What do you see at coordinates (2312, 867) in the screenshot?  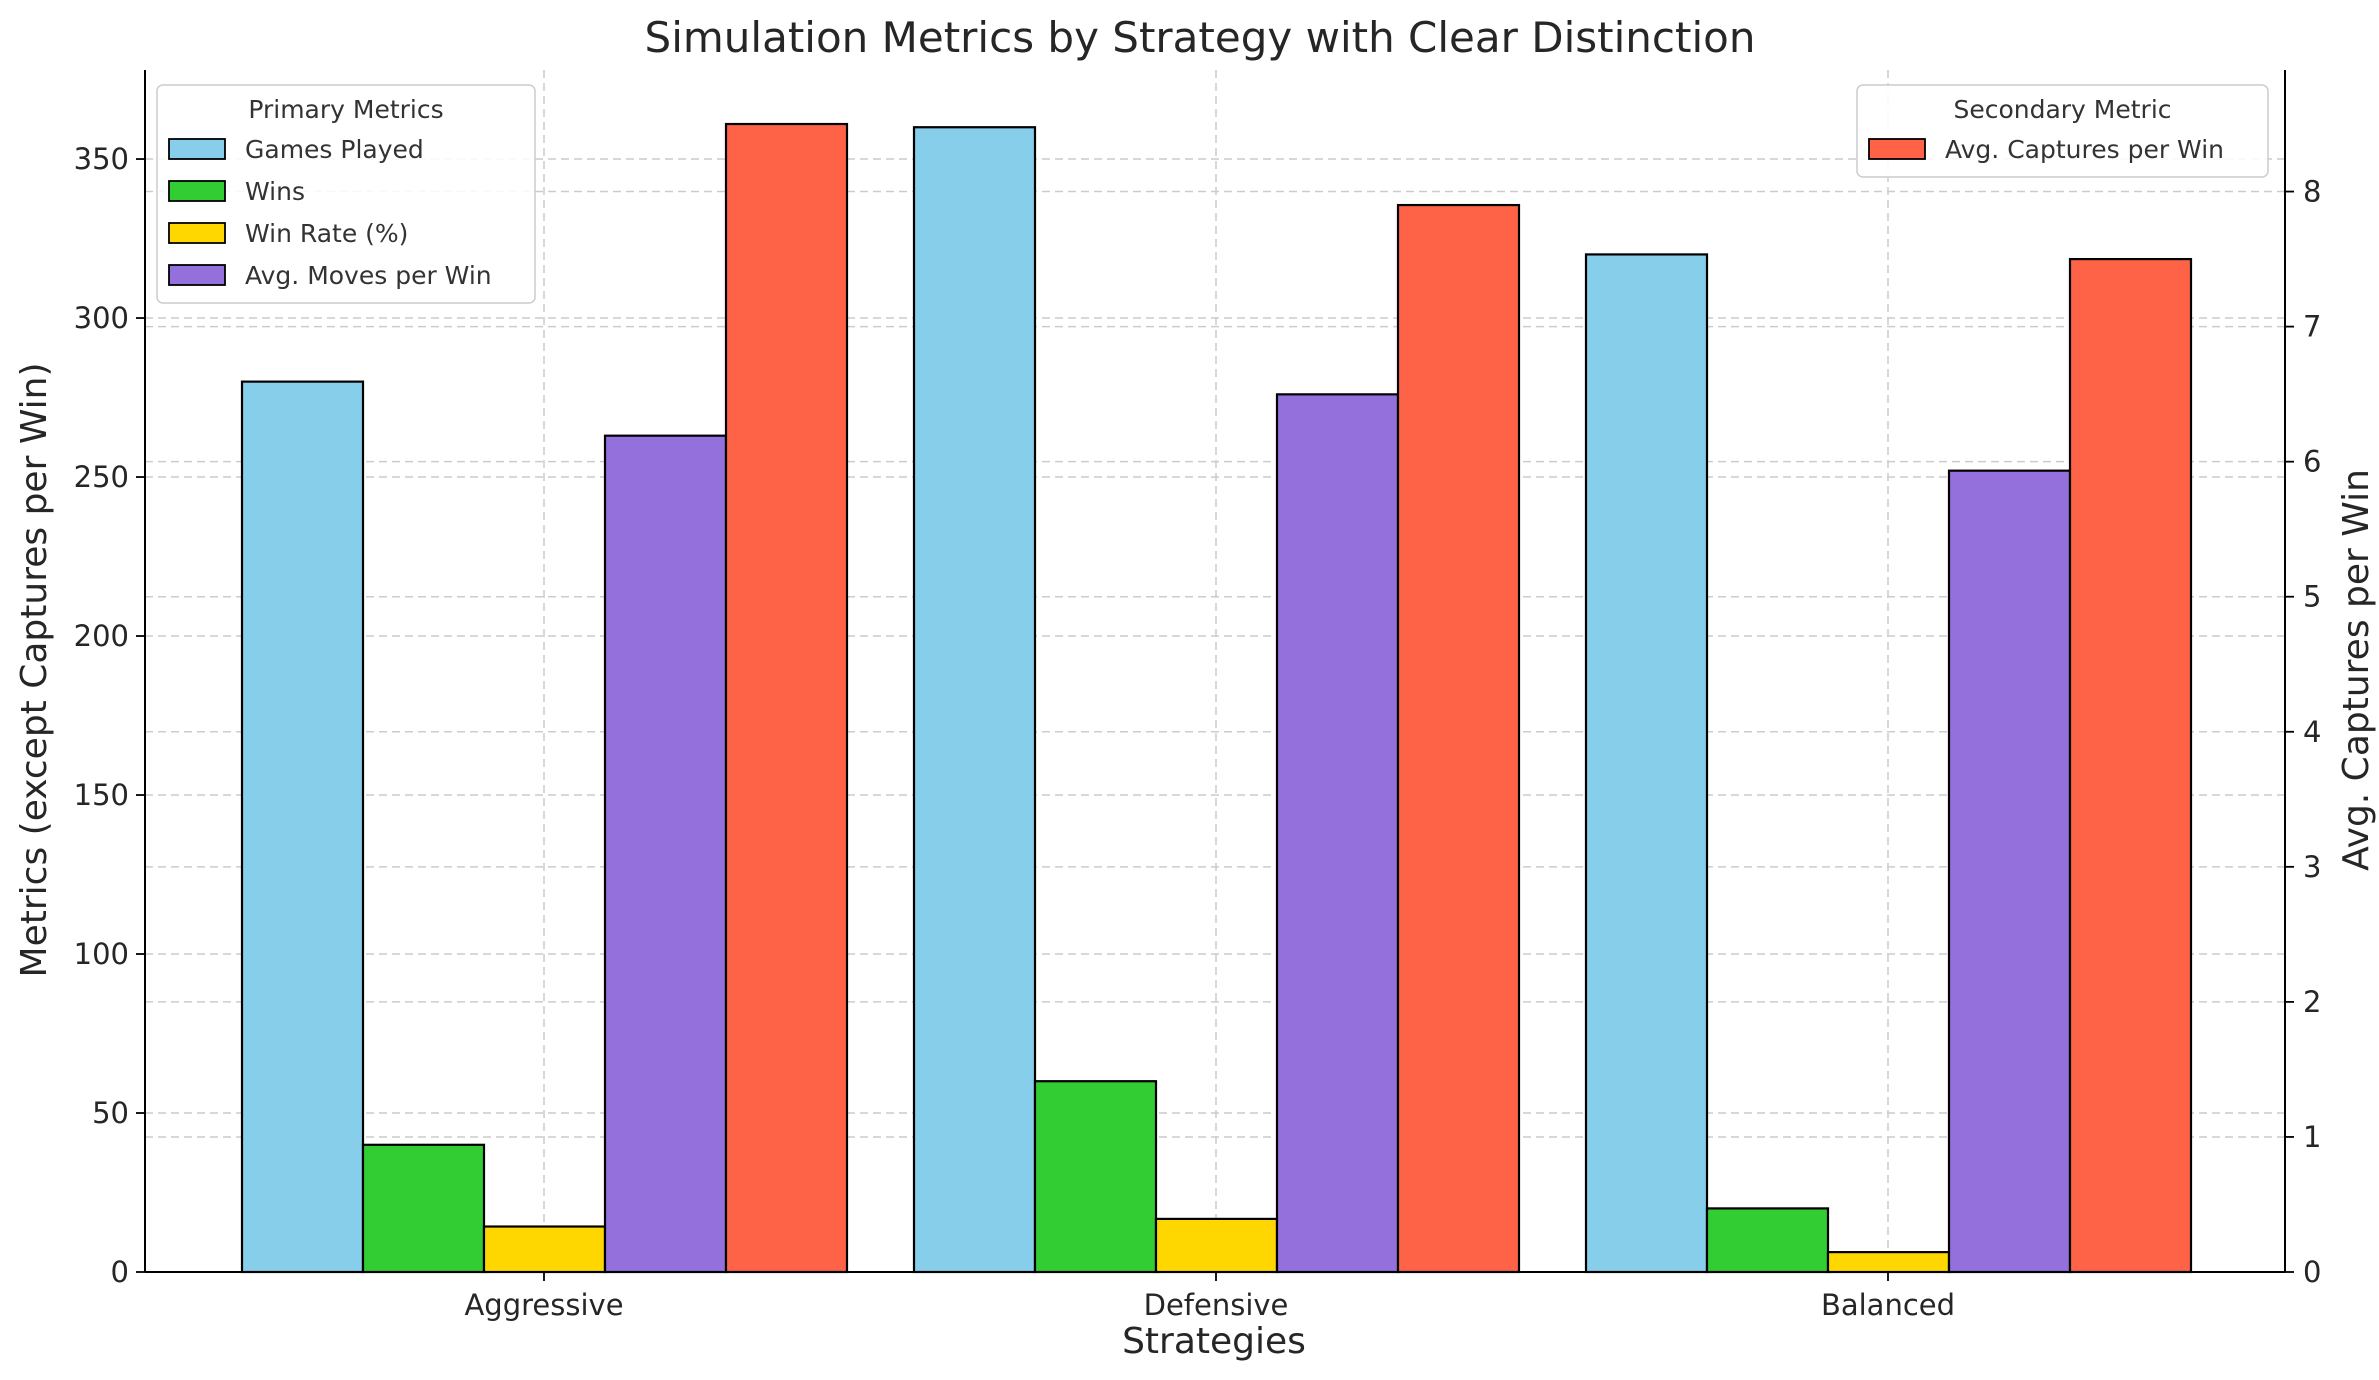 I see `y-right-tick-label: 3` at bounding box center [2312, 867].